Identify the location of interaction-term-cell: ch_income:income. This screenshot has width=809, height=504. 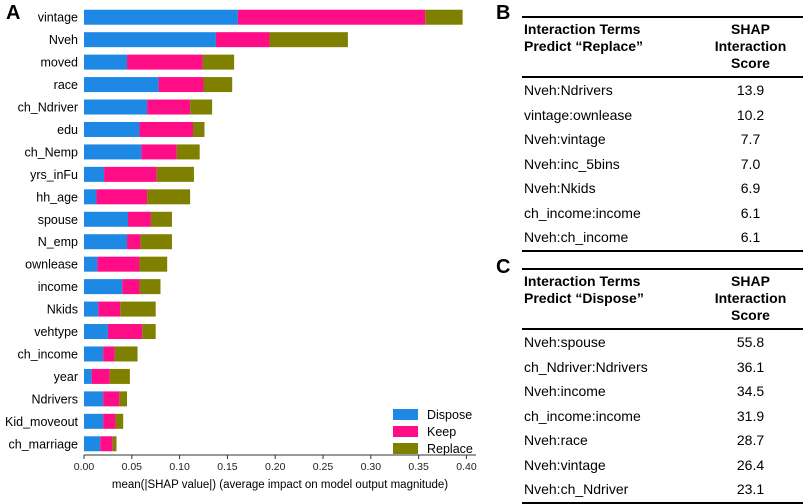
(582, 212).